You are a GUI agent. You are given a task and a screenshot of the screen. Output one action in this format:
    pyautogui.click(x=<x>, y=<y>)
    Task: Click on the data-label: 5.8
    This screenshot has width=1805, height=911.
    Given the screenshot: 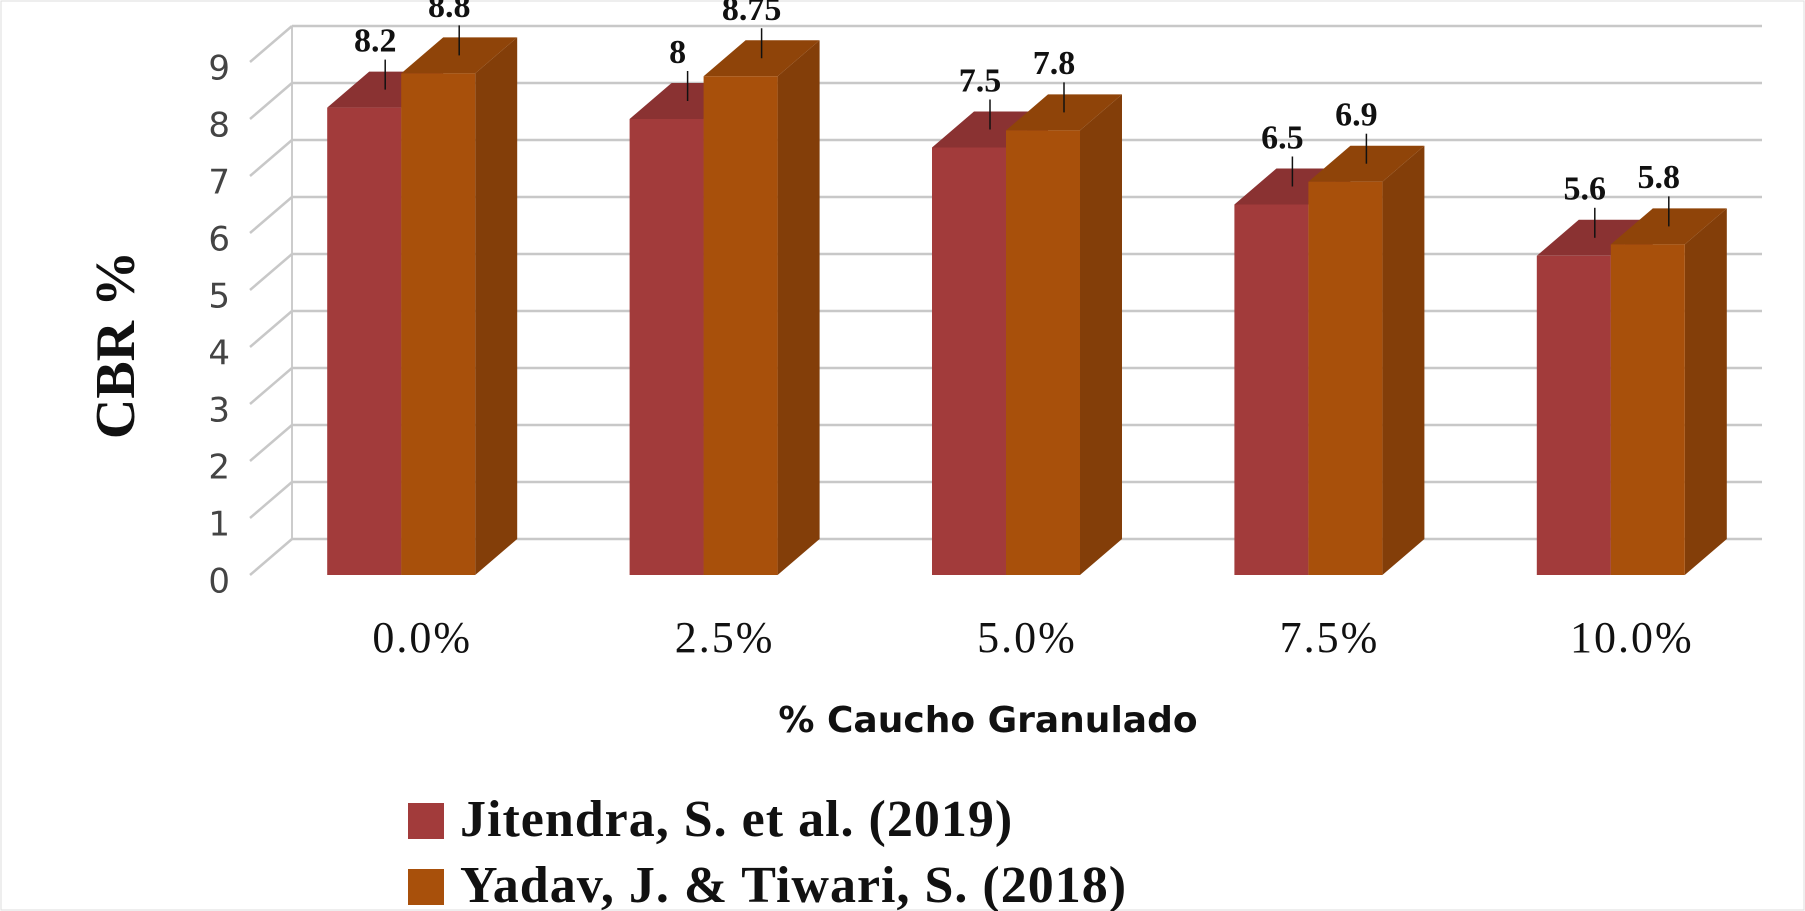 What is the action you would take?
    pyautogui.click(x=1659, y=177)
    